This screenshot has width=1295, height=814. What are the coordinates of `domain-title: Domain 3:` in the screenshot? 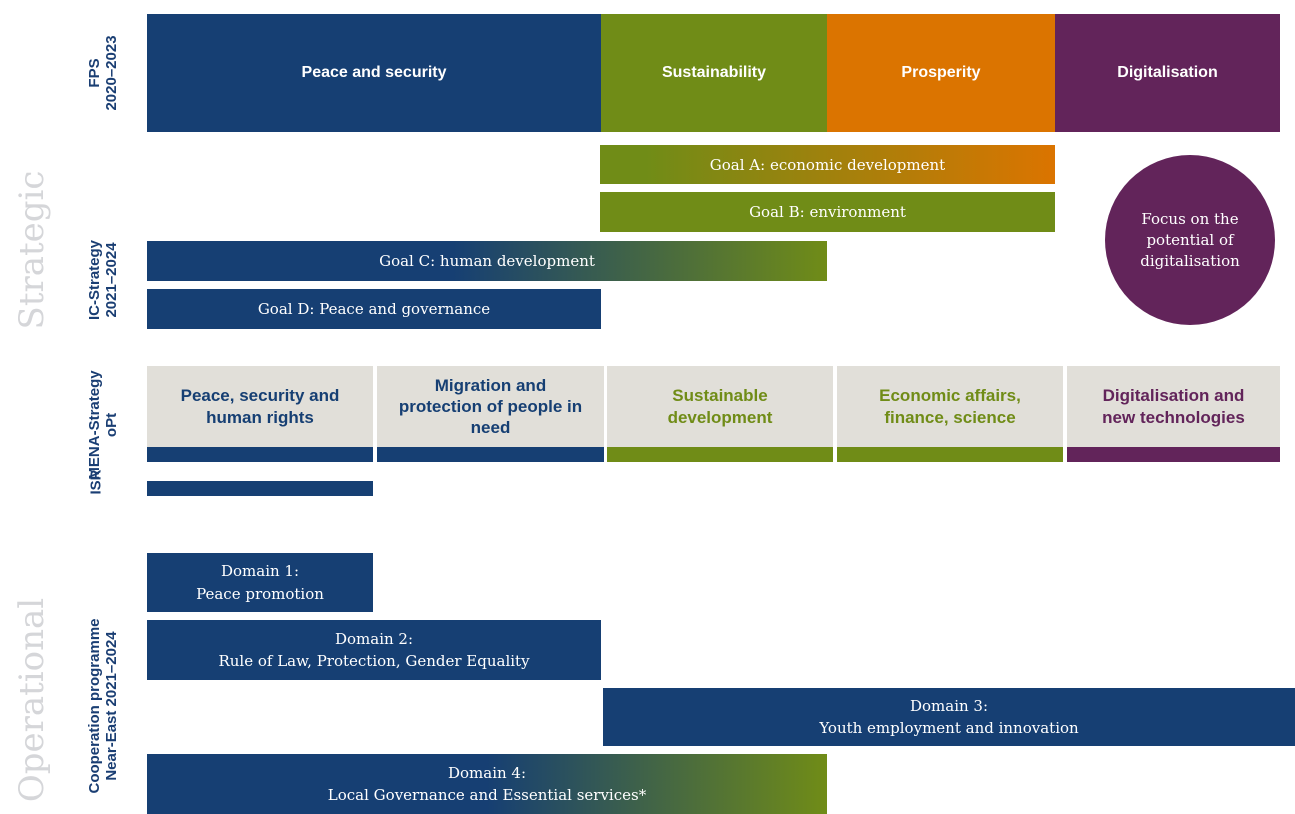 It's located at (949, 705).